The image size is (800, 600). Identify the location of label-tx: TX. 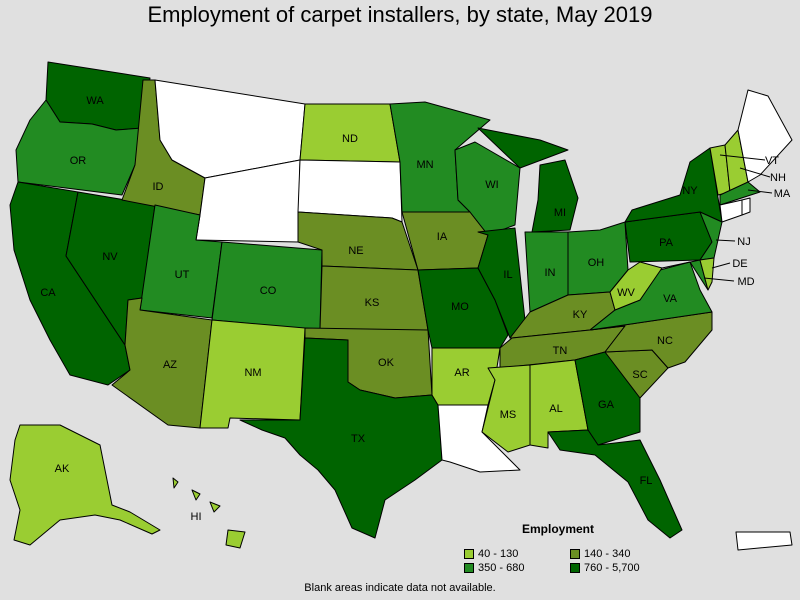
(358, 439).